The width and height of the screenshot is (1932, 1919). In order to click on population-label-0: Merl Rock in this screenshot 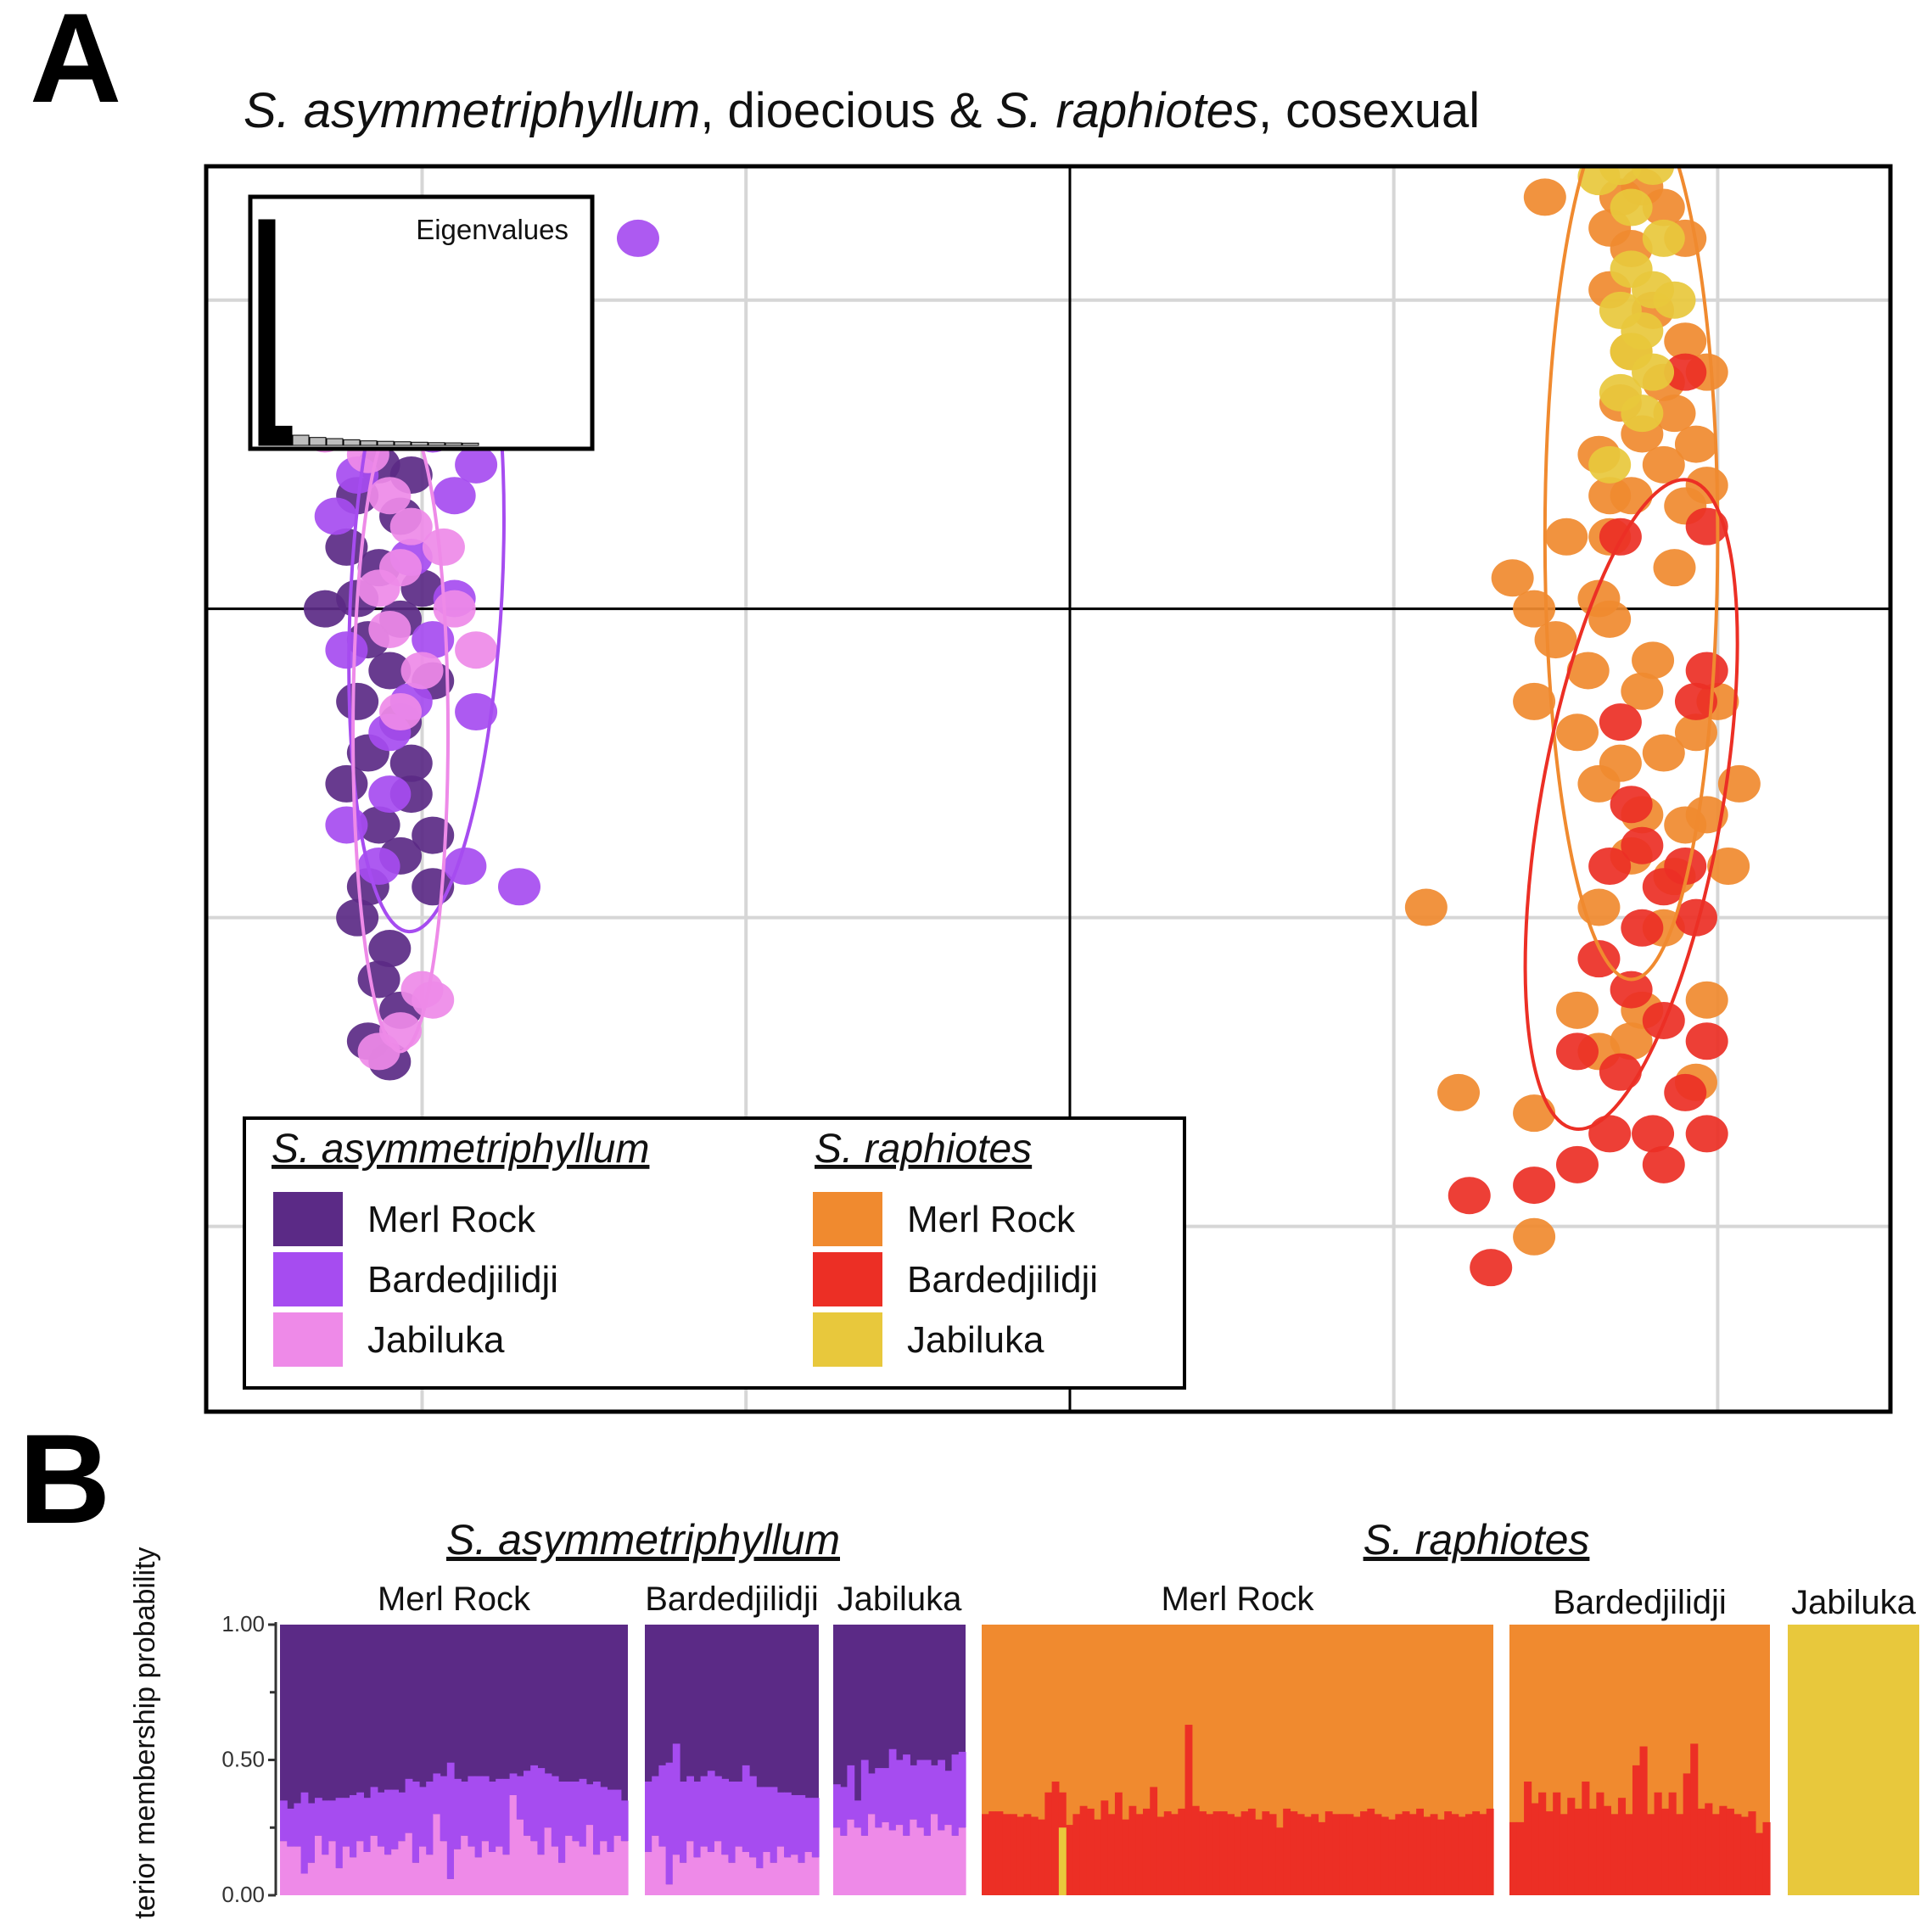, I will do `click(455, 1599)`.